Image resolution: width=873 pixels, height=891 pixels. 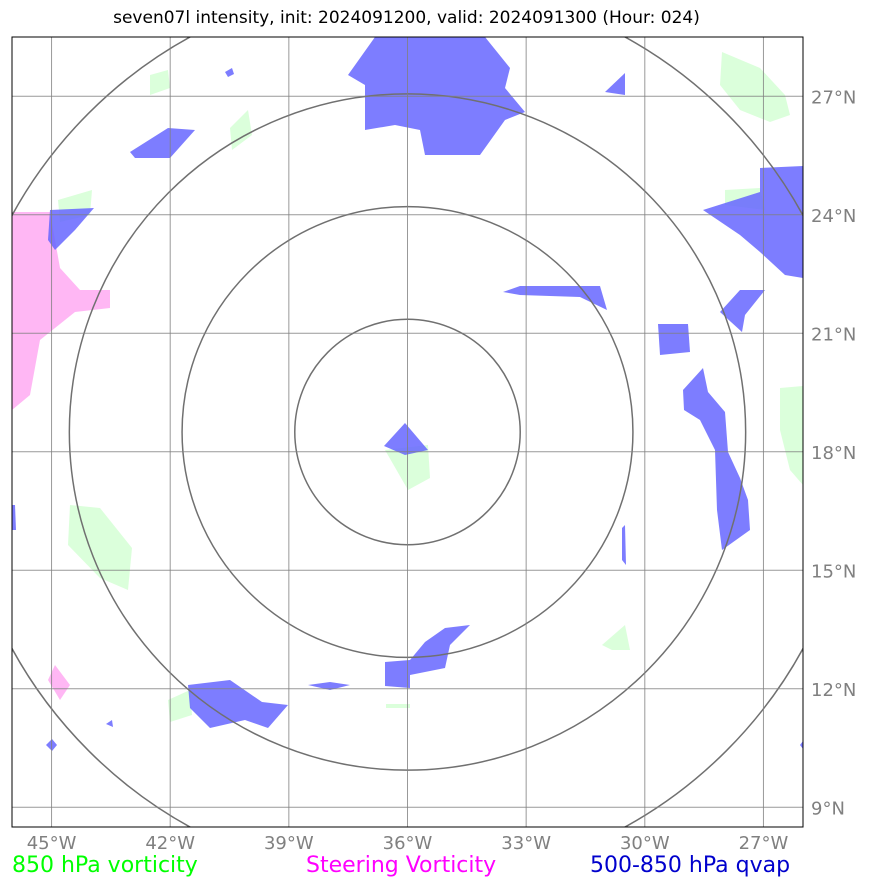 I want to click on legend-850-vorticity: 850 hPa vorticity, so click(x=105, y=865).